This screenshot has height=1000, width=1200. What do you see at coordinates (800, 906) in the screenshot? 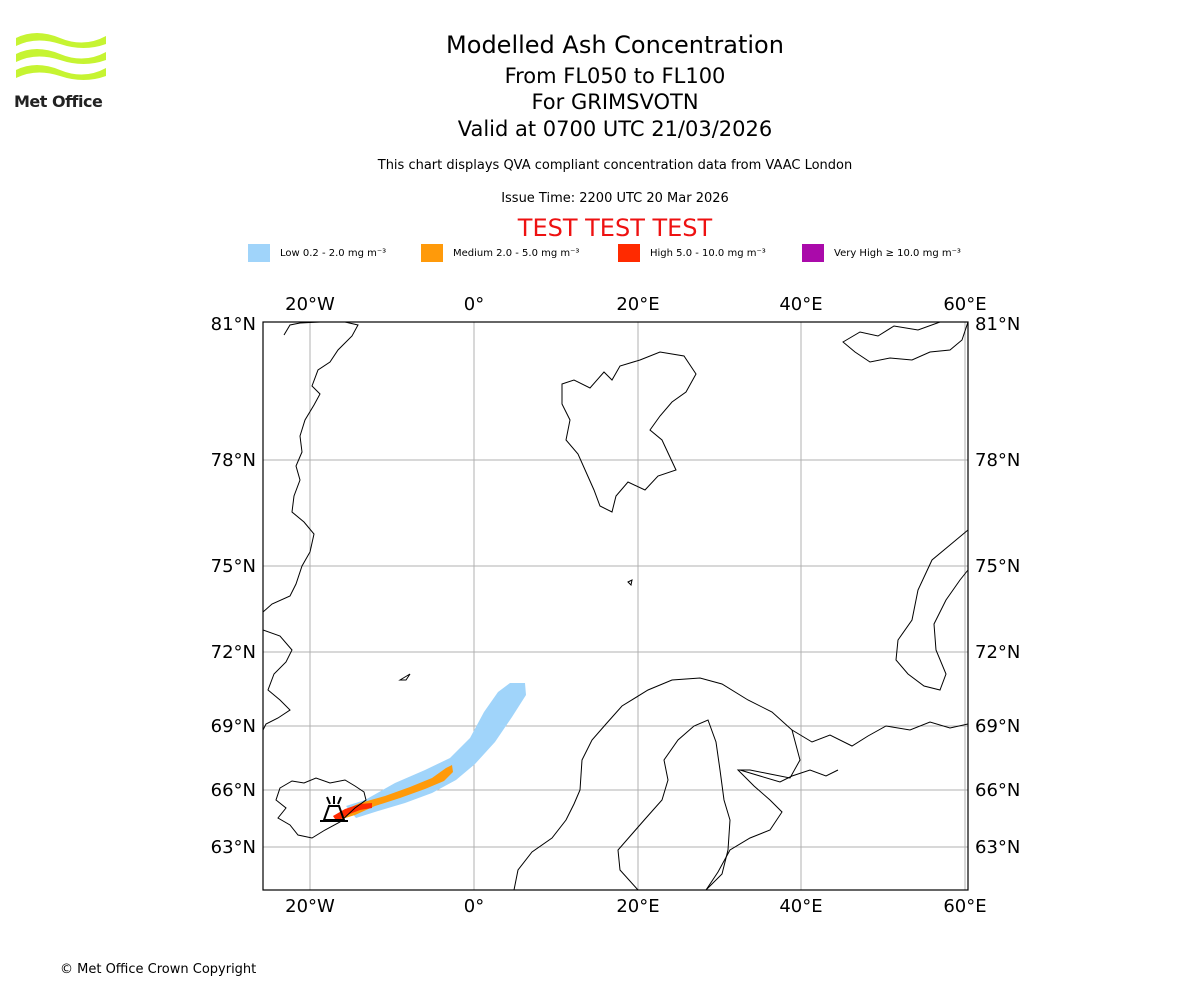
I see `lon-tick-bottom-40e: 40°E` at bounding box center [800, 906].